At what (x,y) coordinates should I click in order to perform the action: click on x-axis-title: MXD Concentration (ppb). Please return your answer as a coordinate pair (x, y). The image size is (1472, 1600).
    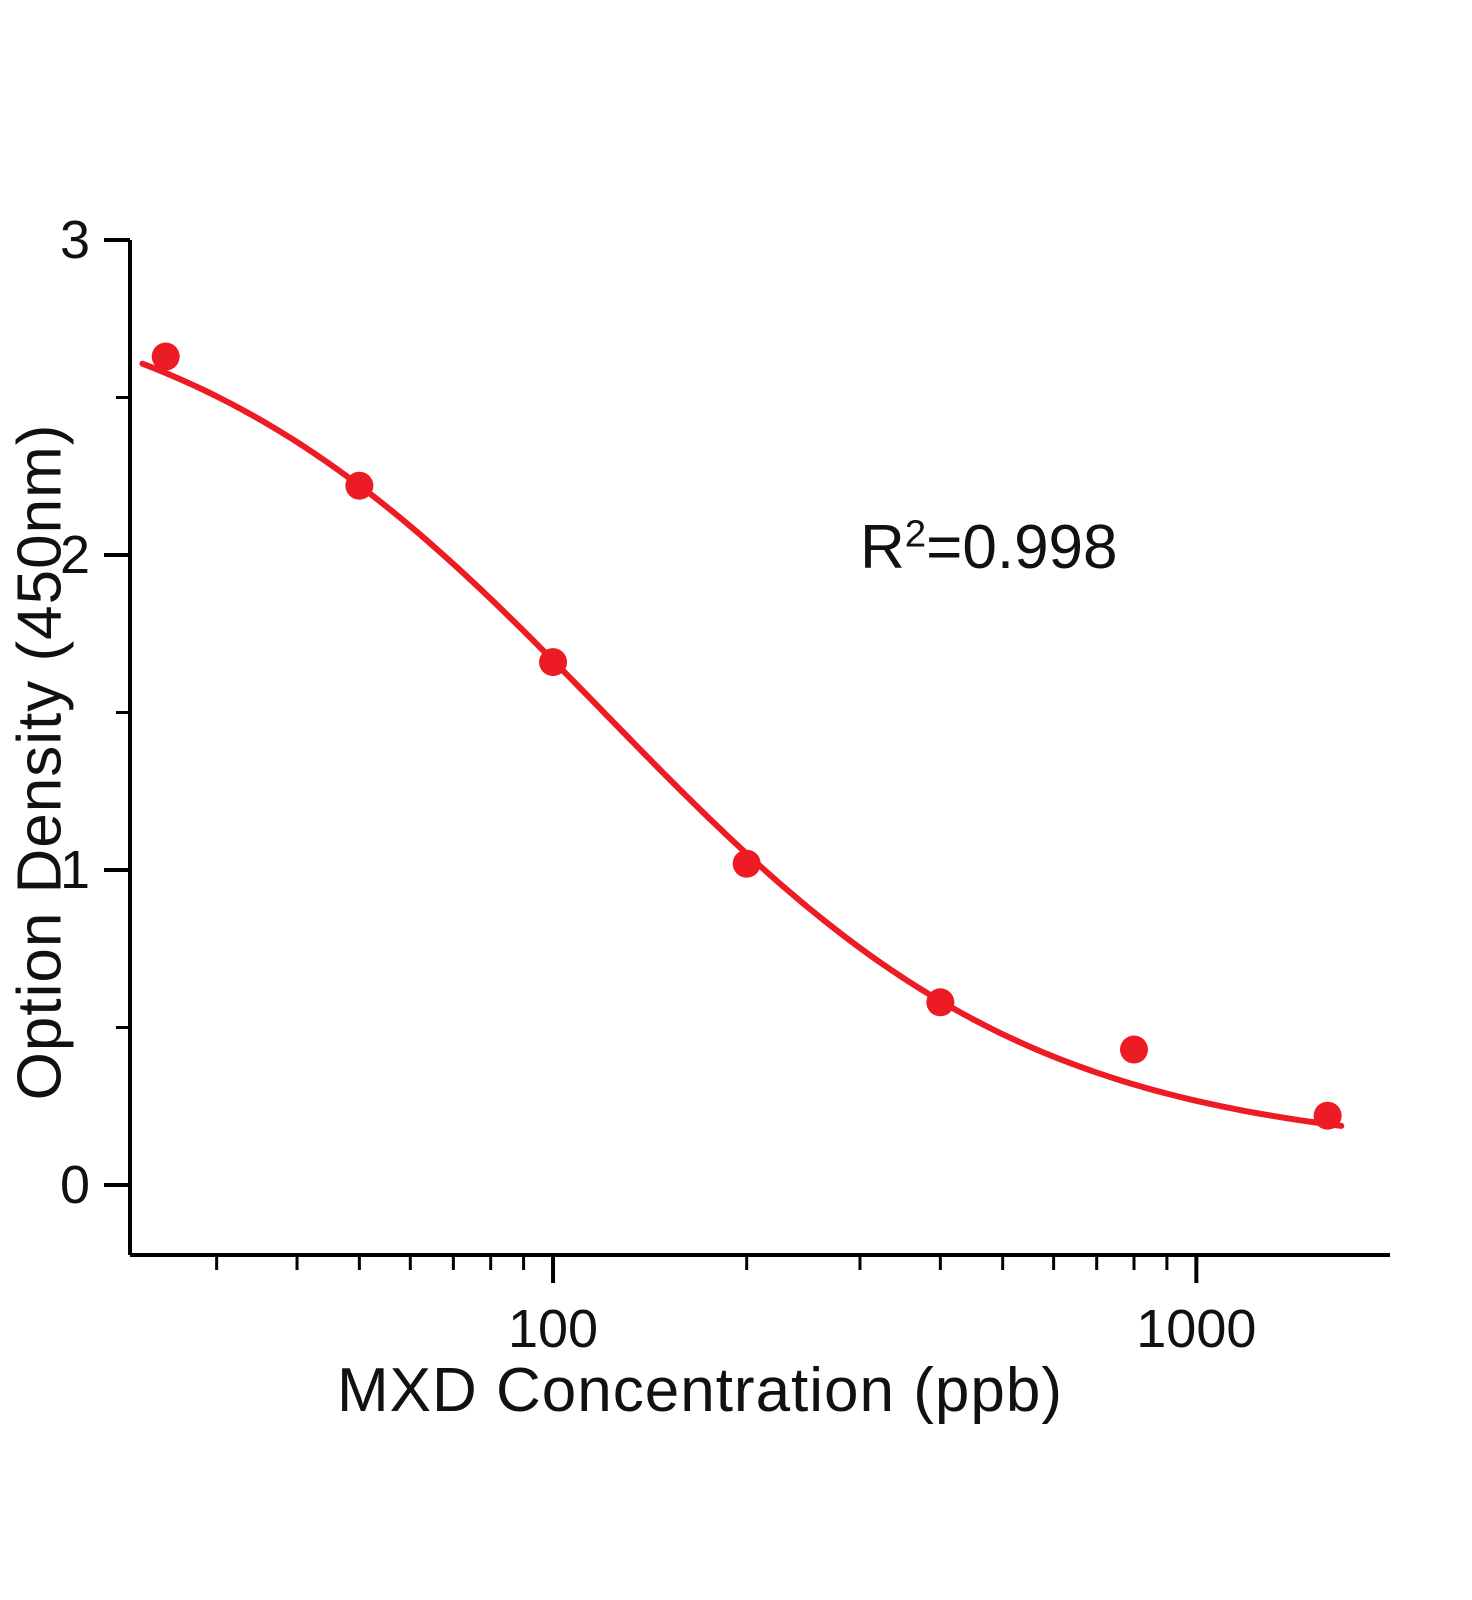
    Looking at the image, I should click on (700, 1390).